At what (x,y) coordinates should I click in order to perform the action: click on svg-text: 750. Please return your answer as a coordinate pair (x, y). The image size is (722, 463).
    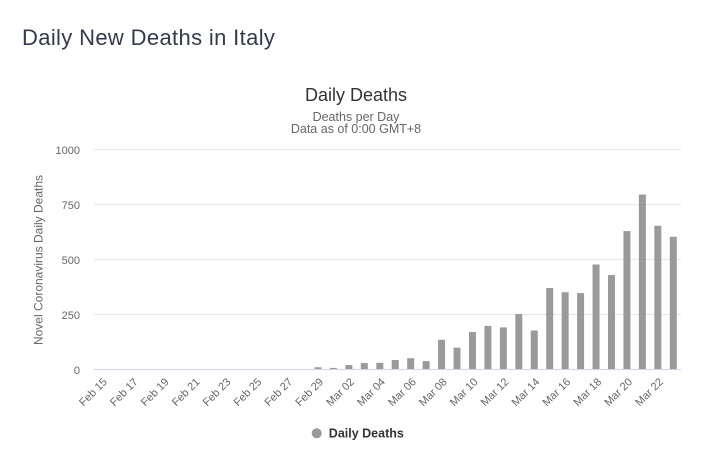
    Looking at the image, I should click on (71, 206).